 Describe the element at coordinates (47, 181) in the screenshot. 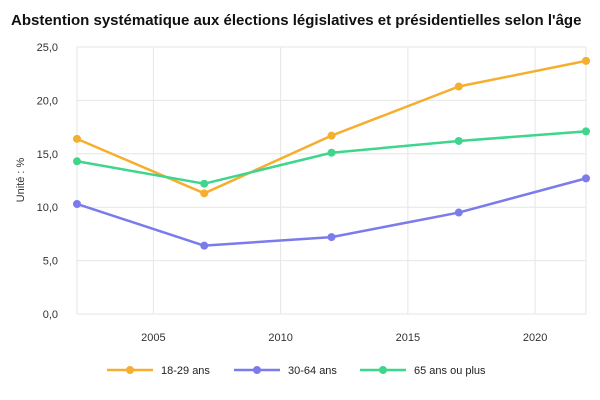

I see `y-tick-labels: 0,0 5,0 10,0 15,0 20,0 25,0` at that location.